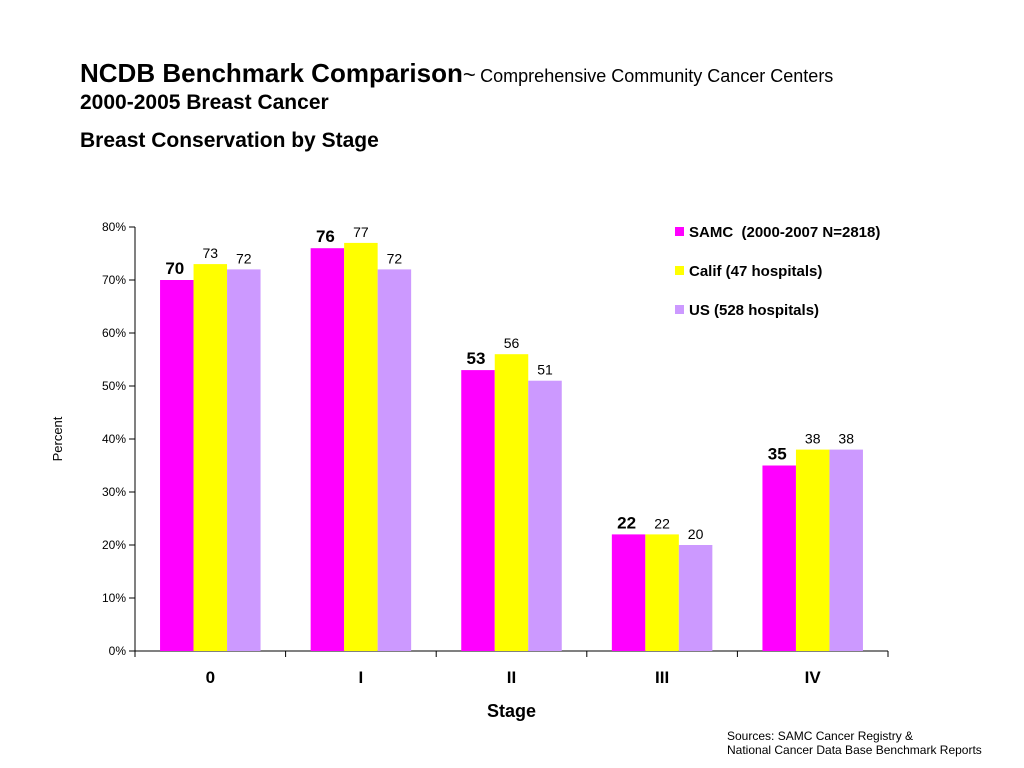 The width and height of the screenshot is (1024, 768). What do you see at coordinates (777, 454) in the screenshot?
I see `data-label: 35` at bounding box center [777, 454].